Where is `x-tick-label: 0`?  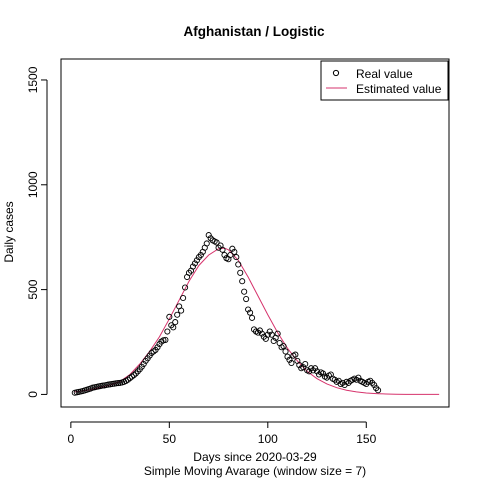
x-tick-label: 0 is located at coordinates (71, 439).